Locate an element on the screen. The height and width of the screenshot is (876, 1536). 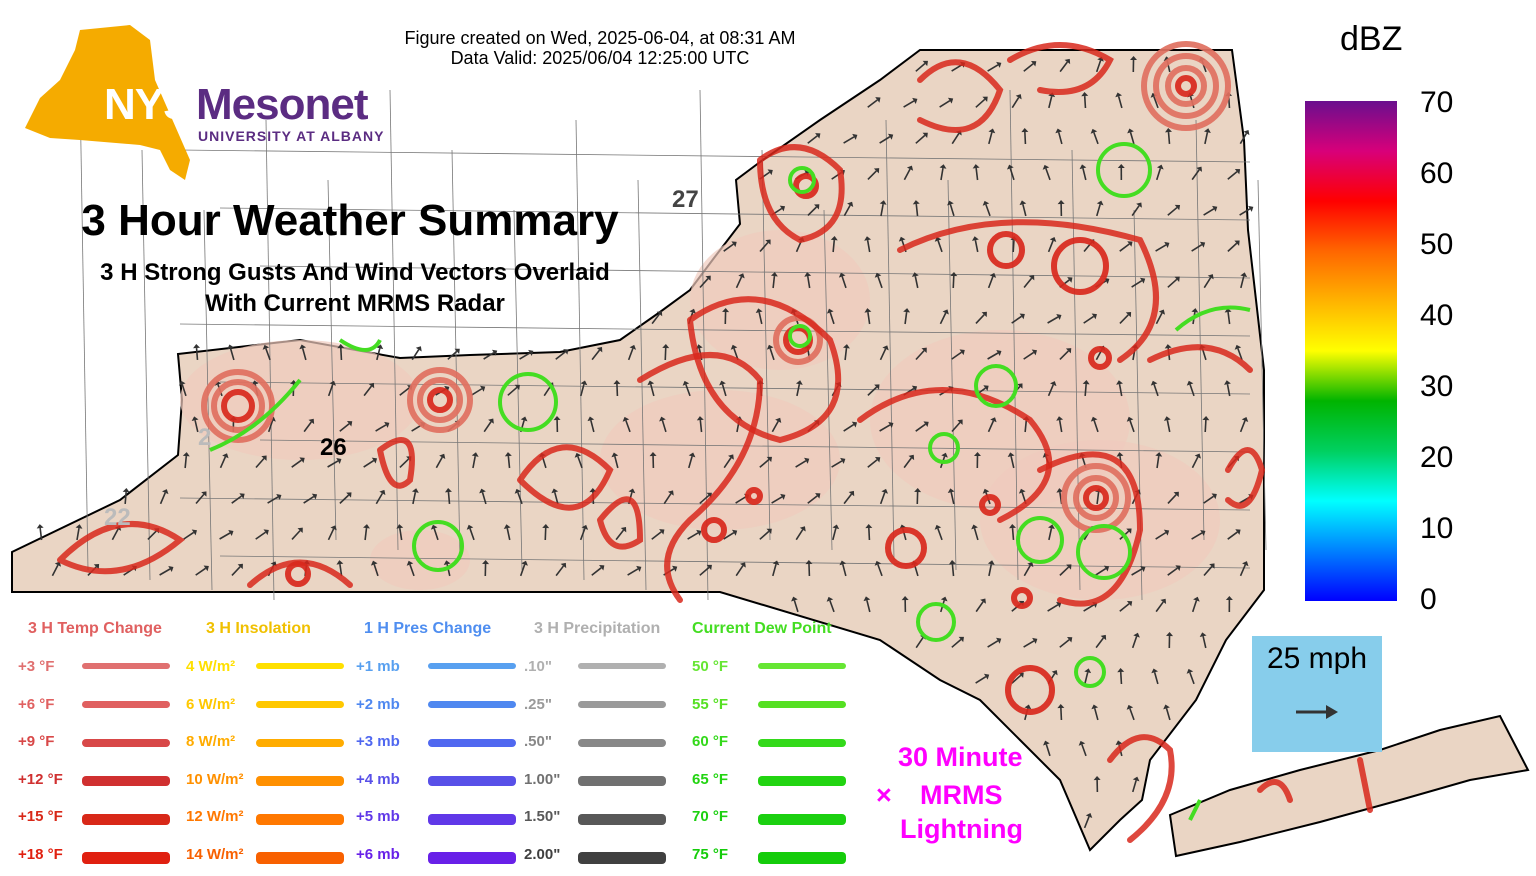
legend-label-pressure: +1 mb is located at coordinates (378, 666).